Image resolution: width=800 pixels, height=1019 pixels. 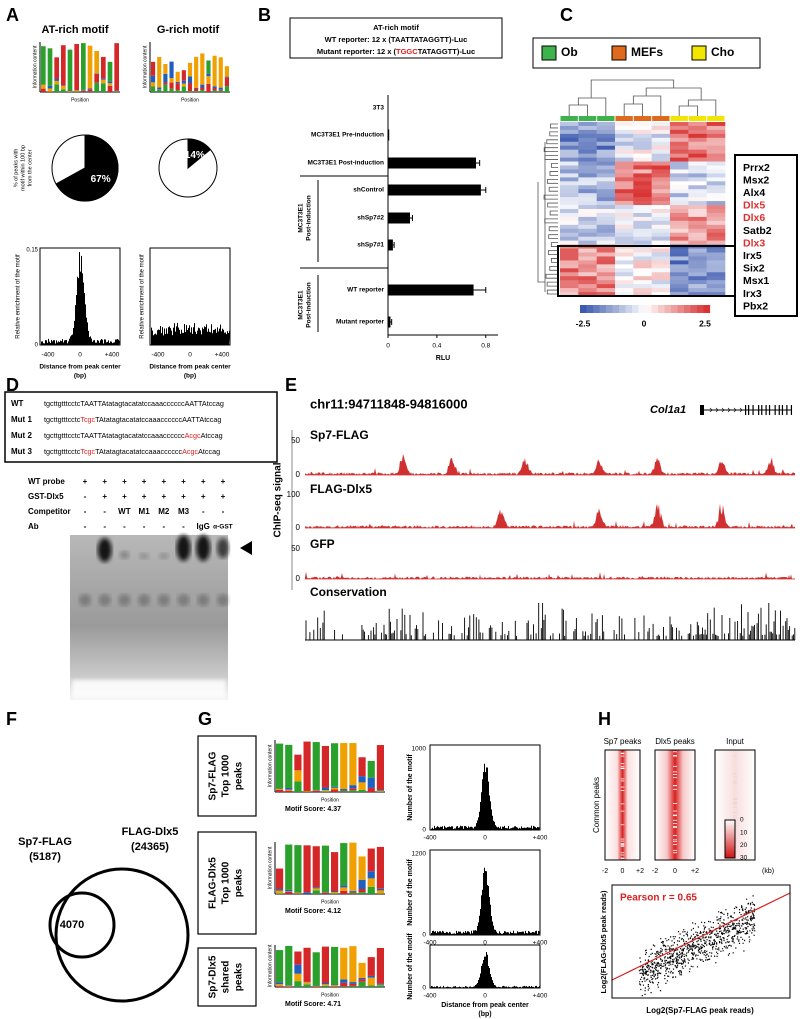 I want to click on set-count: (24365), so click(x=150, y=847).